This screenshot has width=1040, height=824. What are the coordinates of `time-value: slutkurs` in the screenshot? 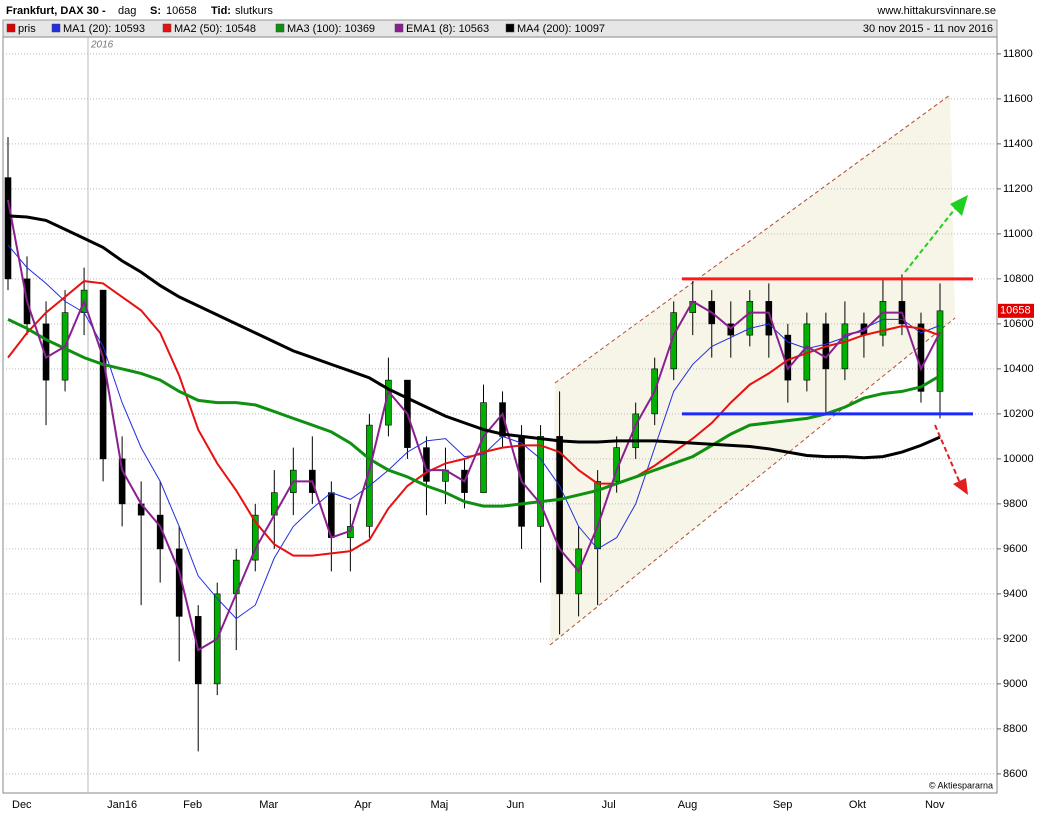 It's located at (254, 11).